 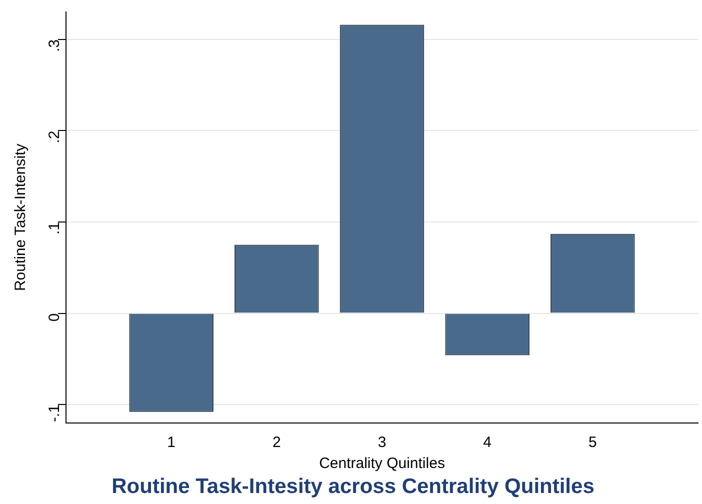 What do you see at coordinates (353, 486) in the screenshot?
I see `text: Routine Task-Intesity across Centrality Quintiles` at bounding box center [353, 486].